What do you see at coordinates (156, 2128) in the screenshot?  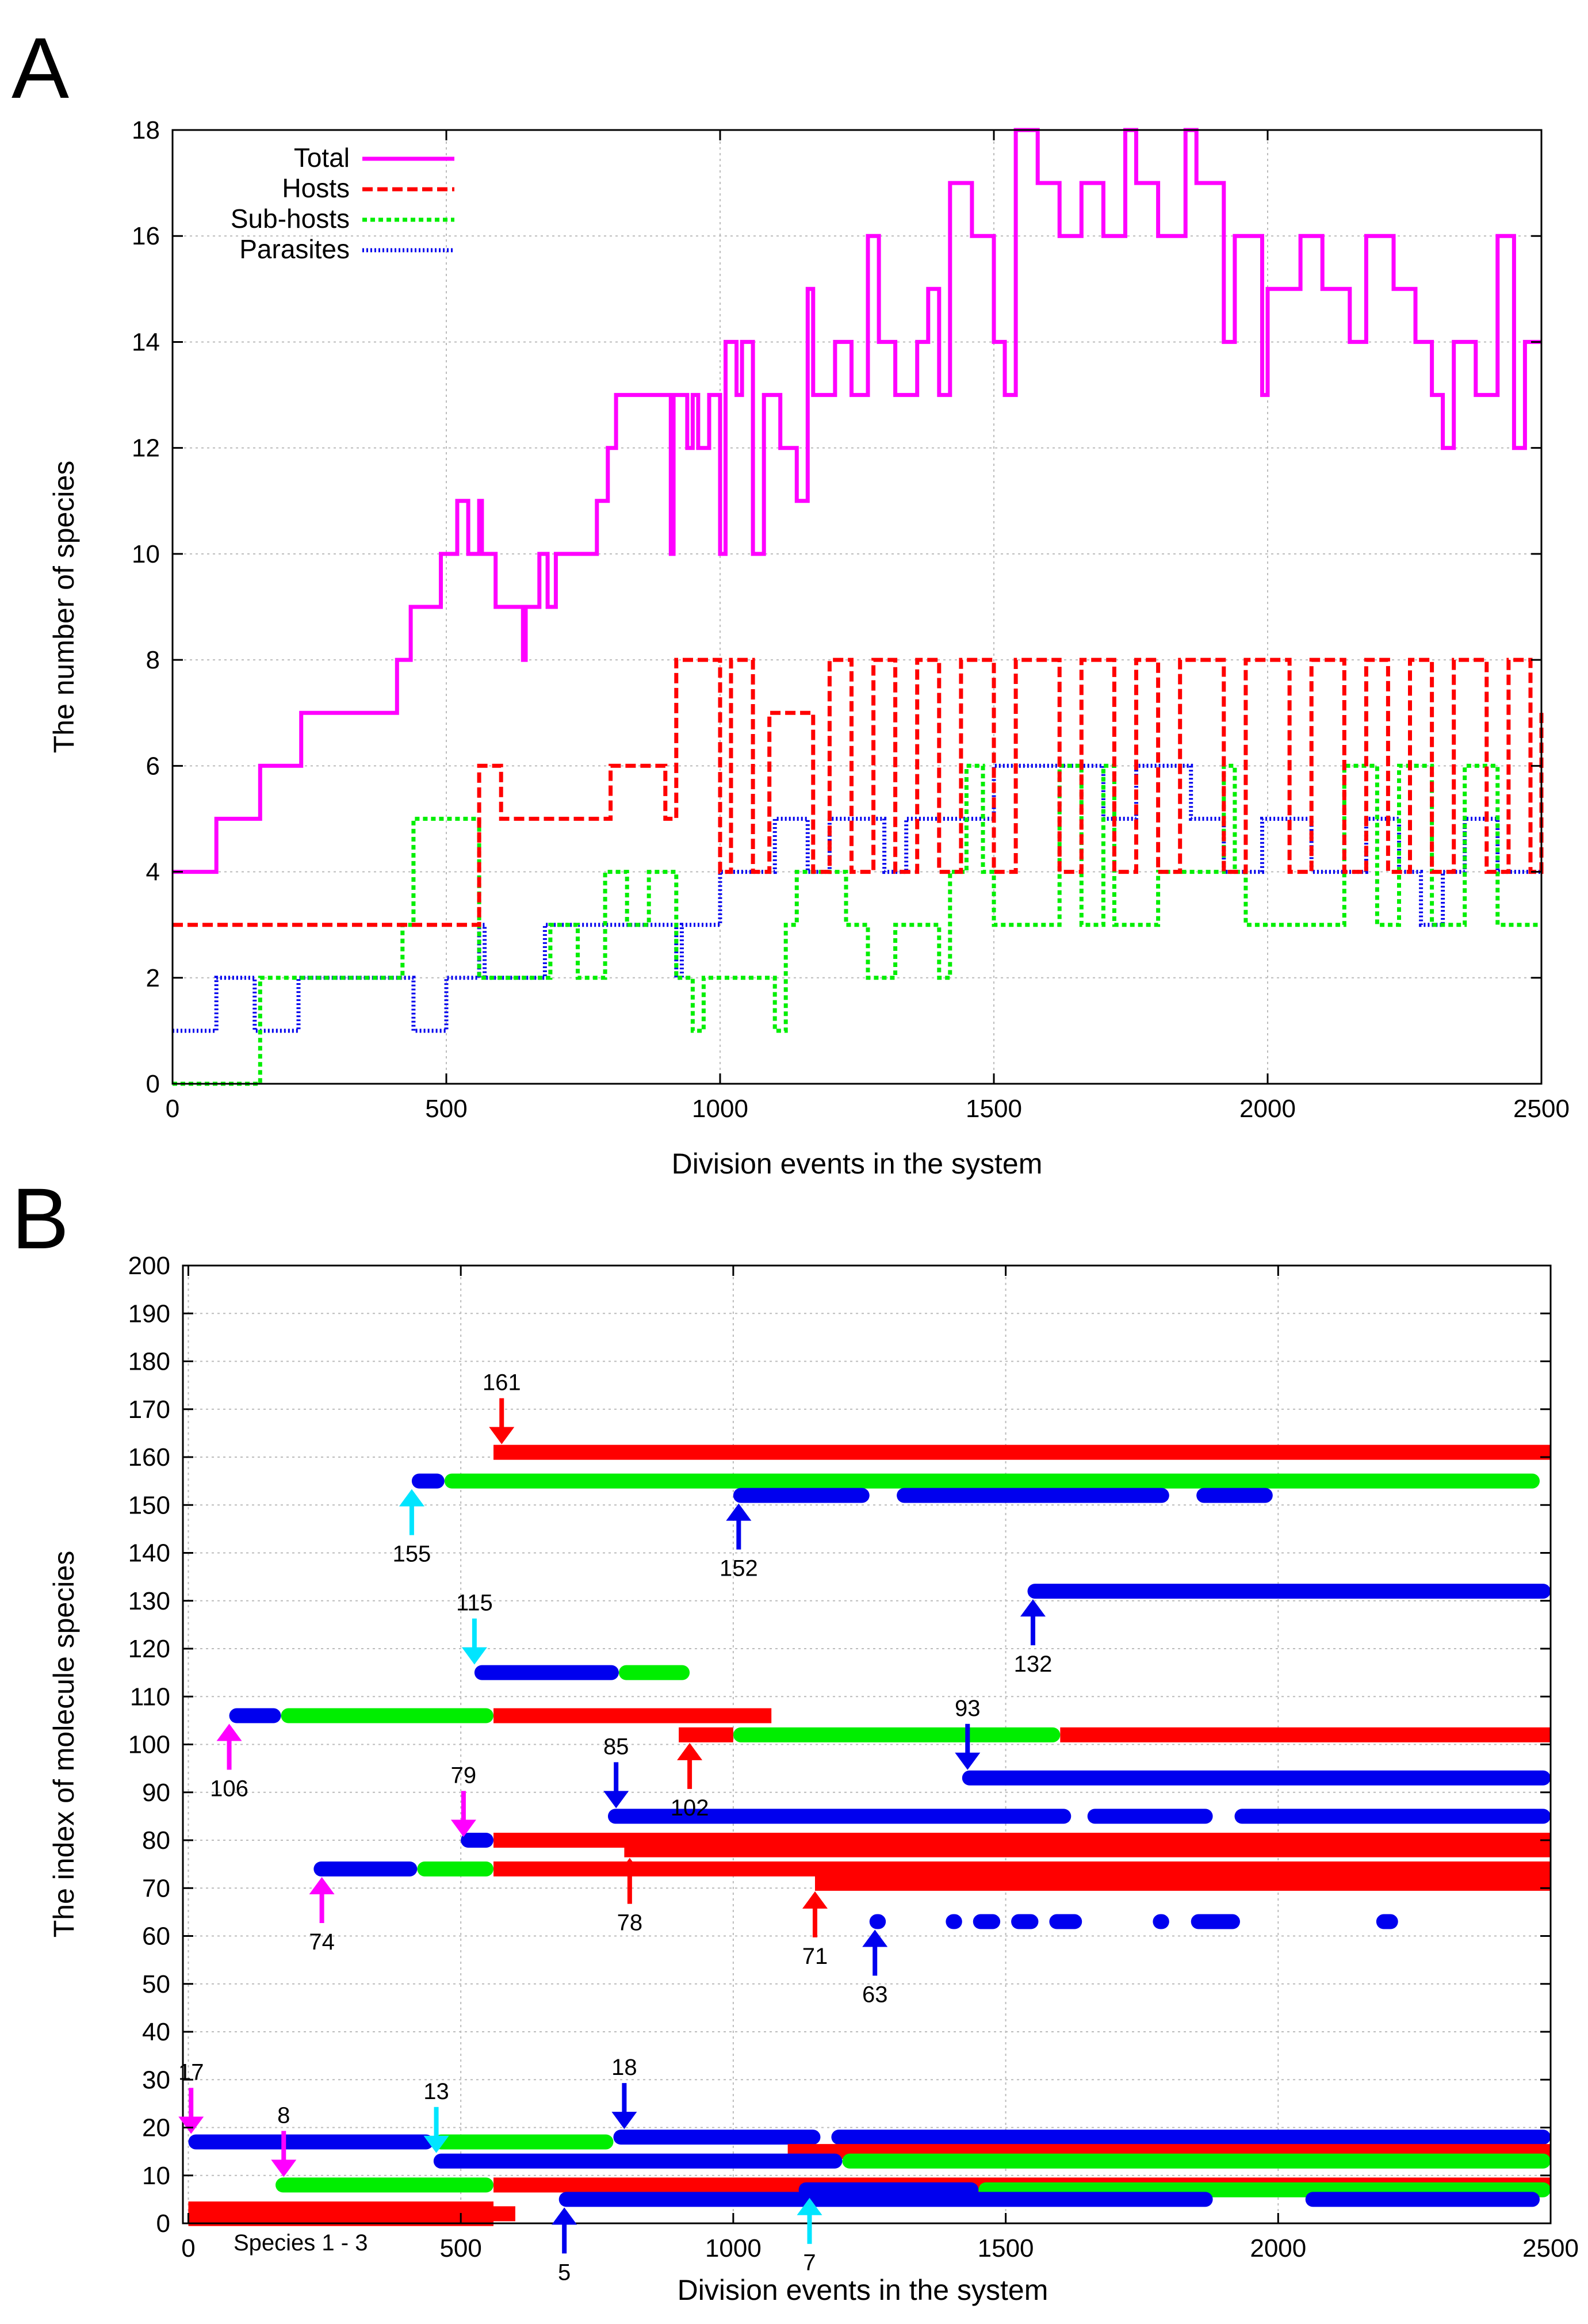 I see `panel-b-y-tick-label: 20` at bounding box center [156, 2128].